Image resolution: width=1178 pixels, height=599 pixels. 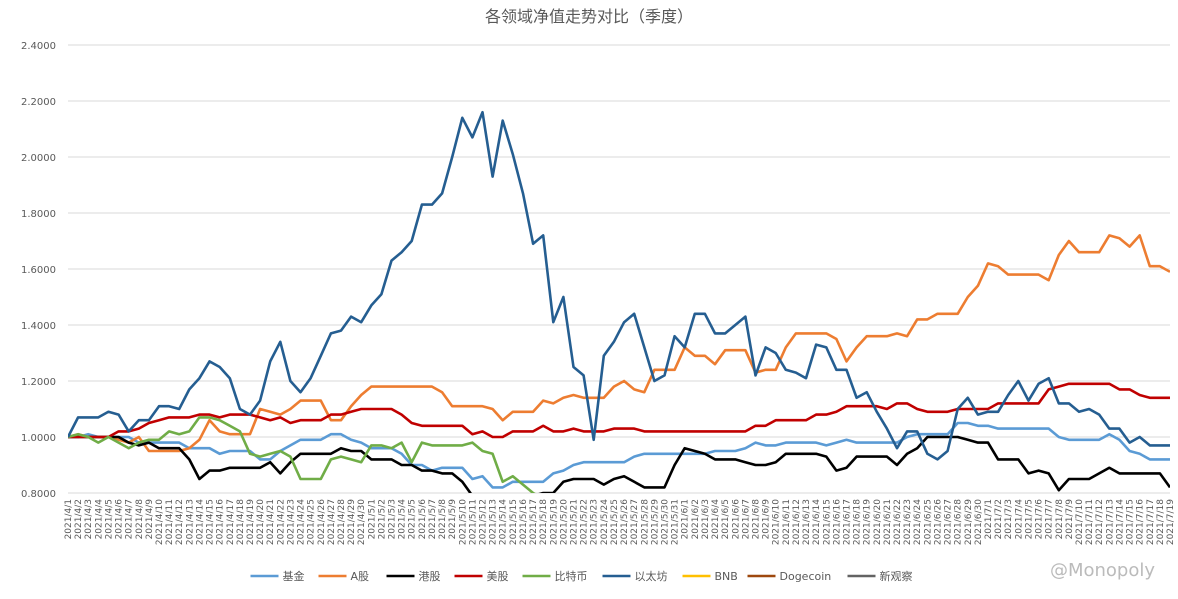 I want to click on legend-label: A股, so click(x=360, y=576).